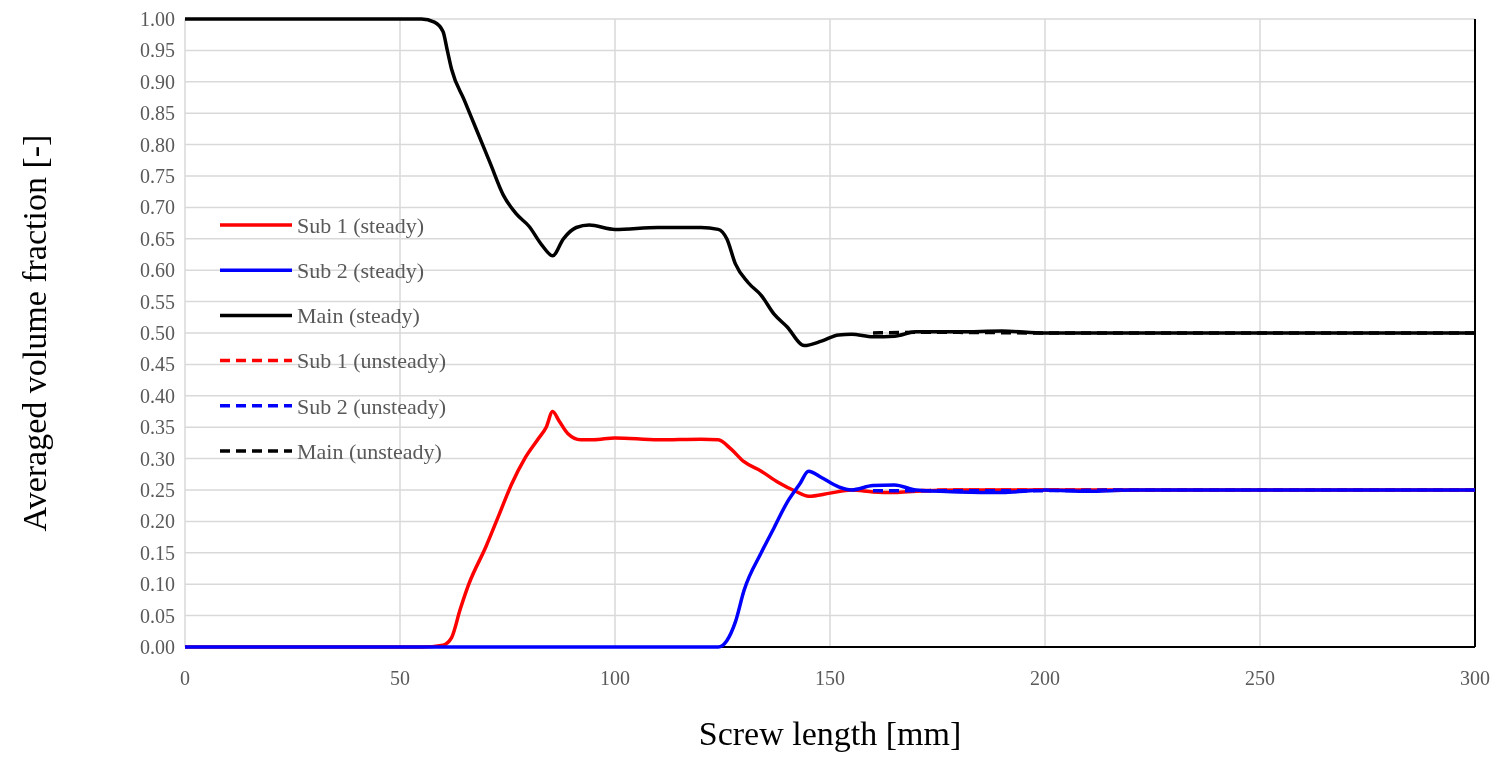 This screenshot has height=767, width=1501. What do you see at coordinates (157, 584) in the screenshot?
I see `y-tick-label: 0.10` at bounding box center [157, 584].